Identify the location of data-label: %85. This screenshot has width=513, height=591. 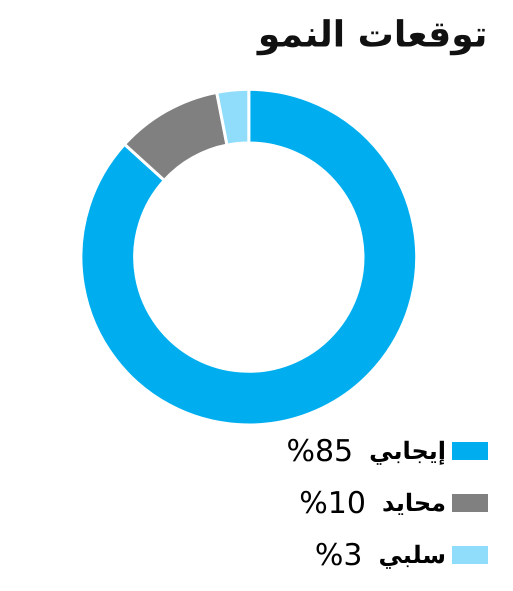
(320, 451).